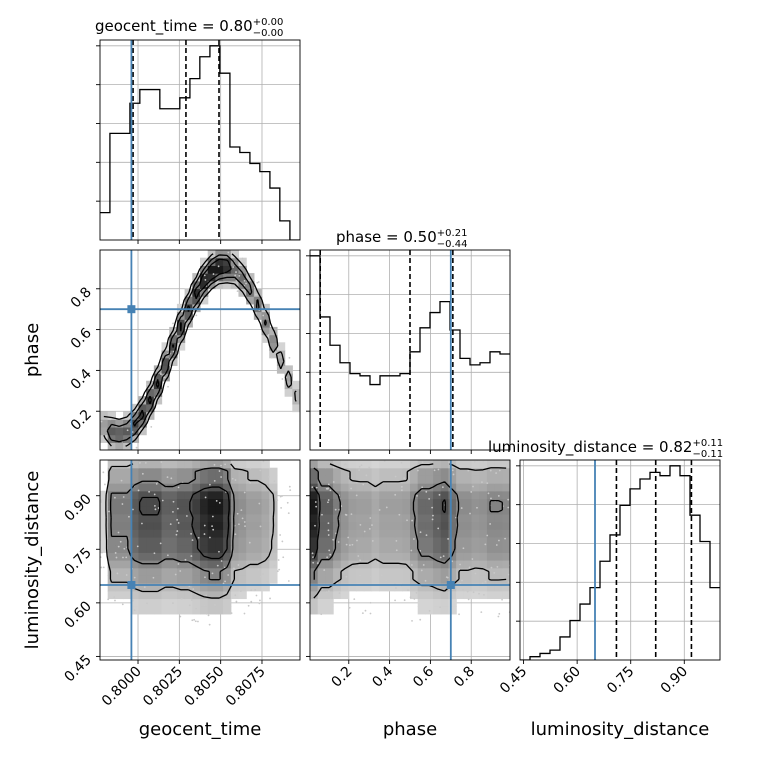 Image resolution: width=760 pixels, height=760 pixels. What do you see at coordinates (342, 677) in the screenshot?
I see `x-tick-label: 0.2` at bounding box center [342, 677].